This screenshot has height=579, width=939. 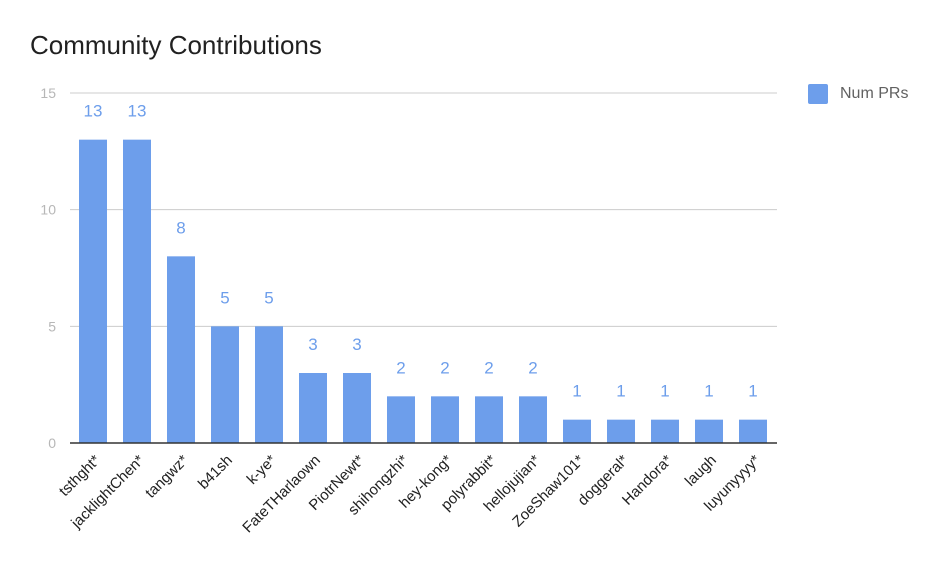 What do you see at coordinates (401, 419) in the screenshot?
I see `bar-shihongzhi` at bounding box center [401, 419].